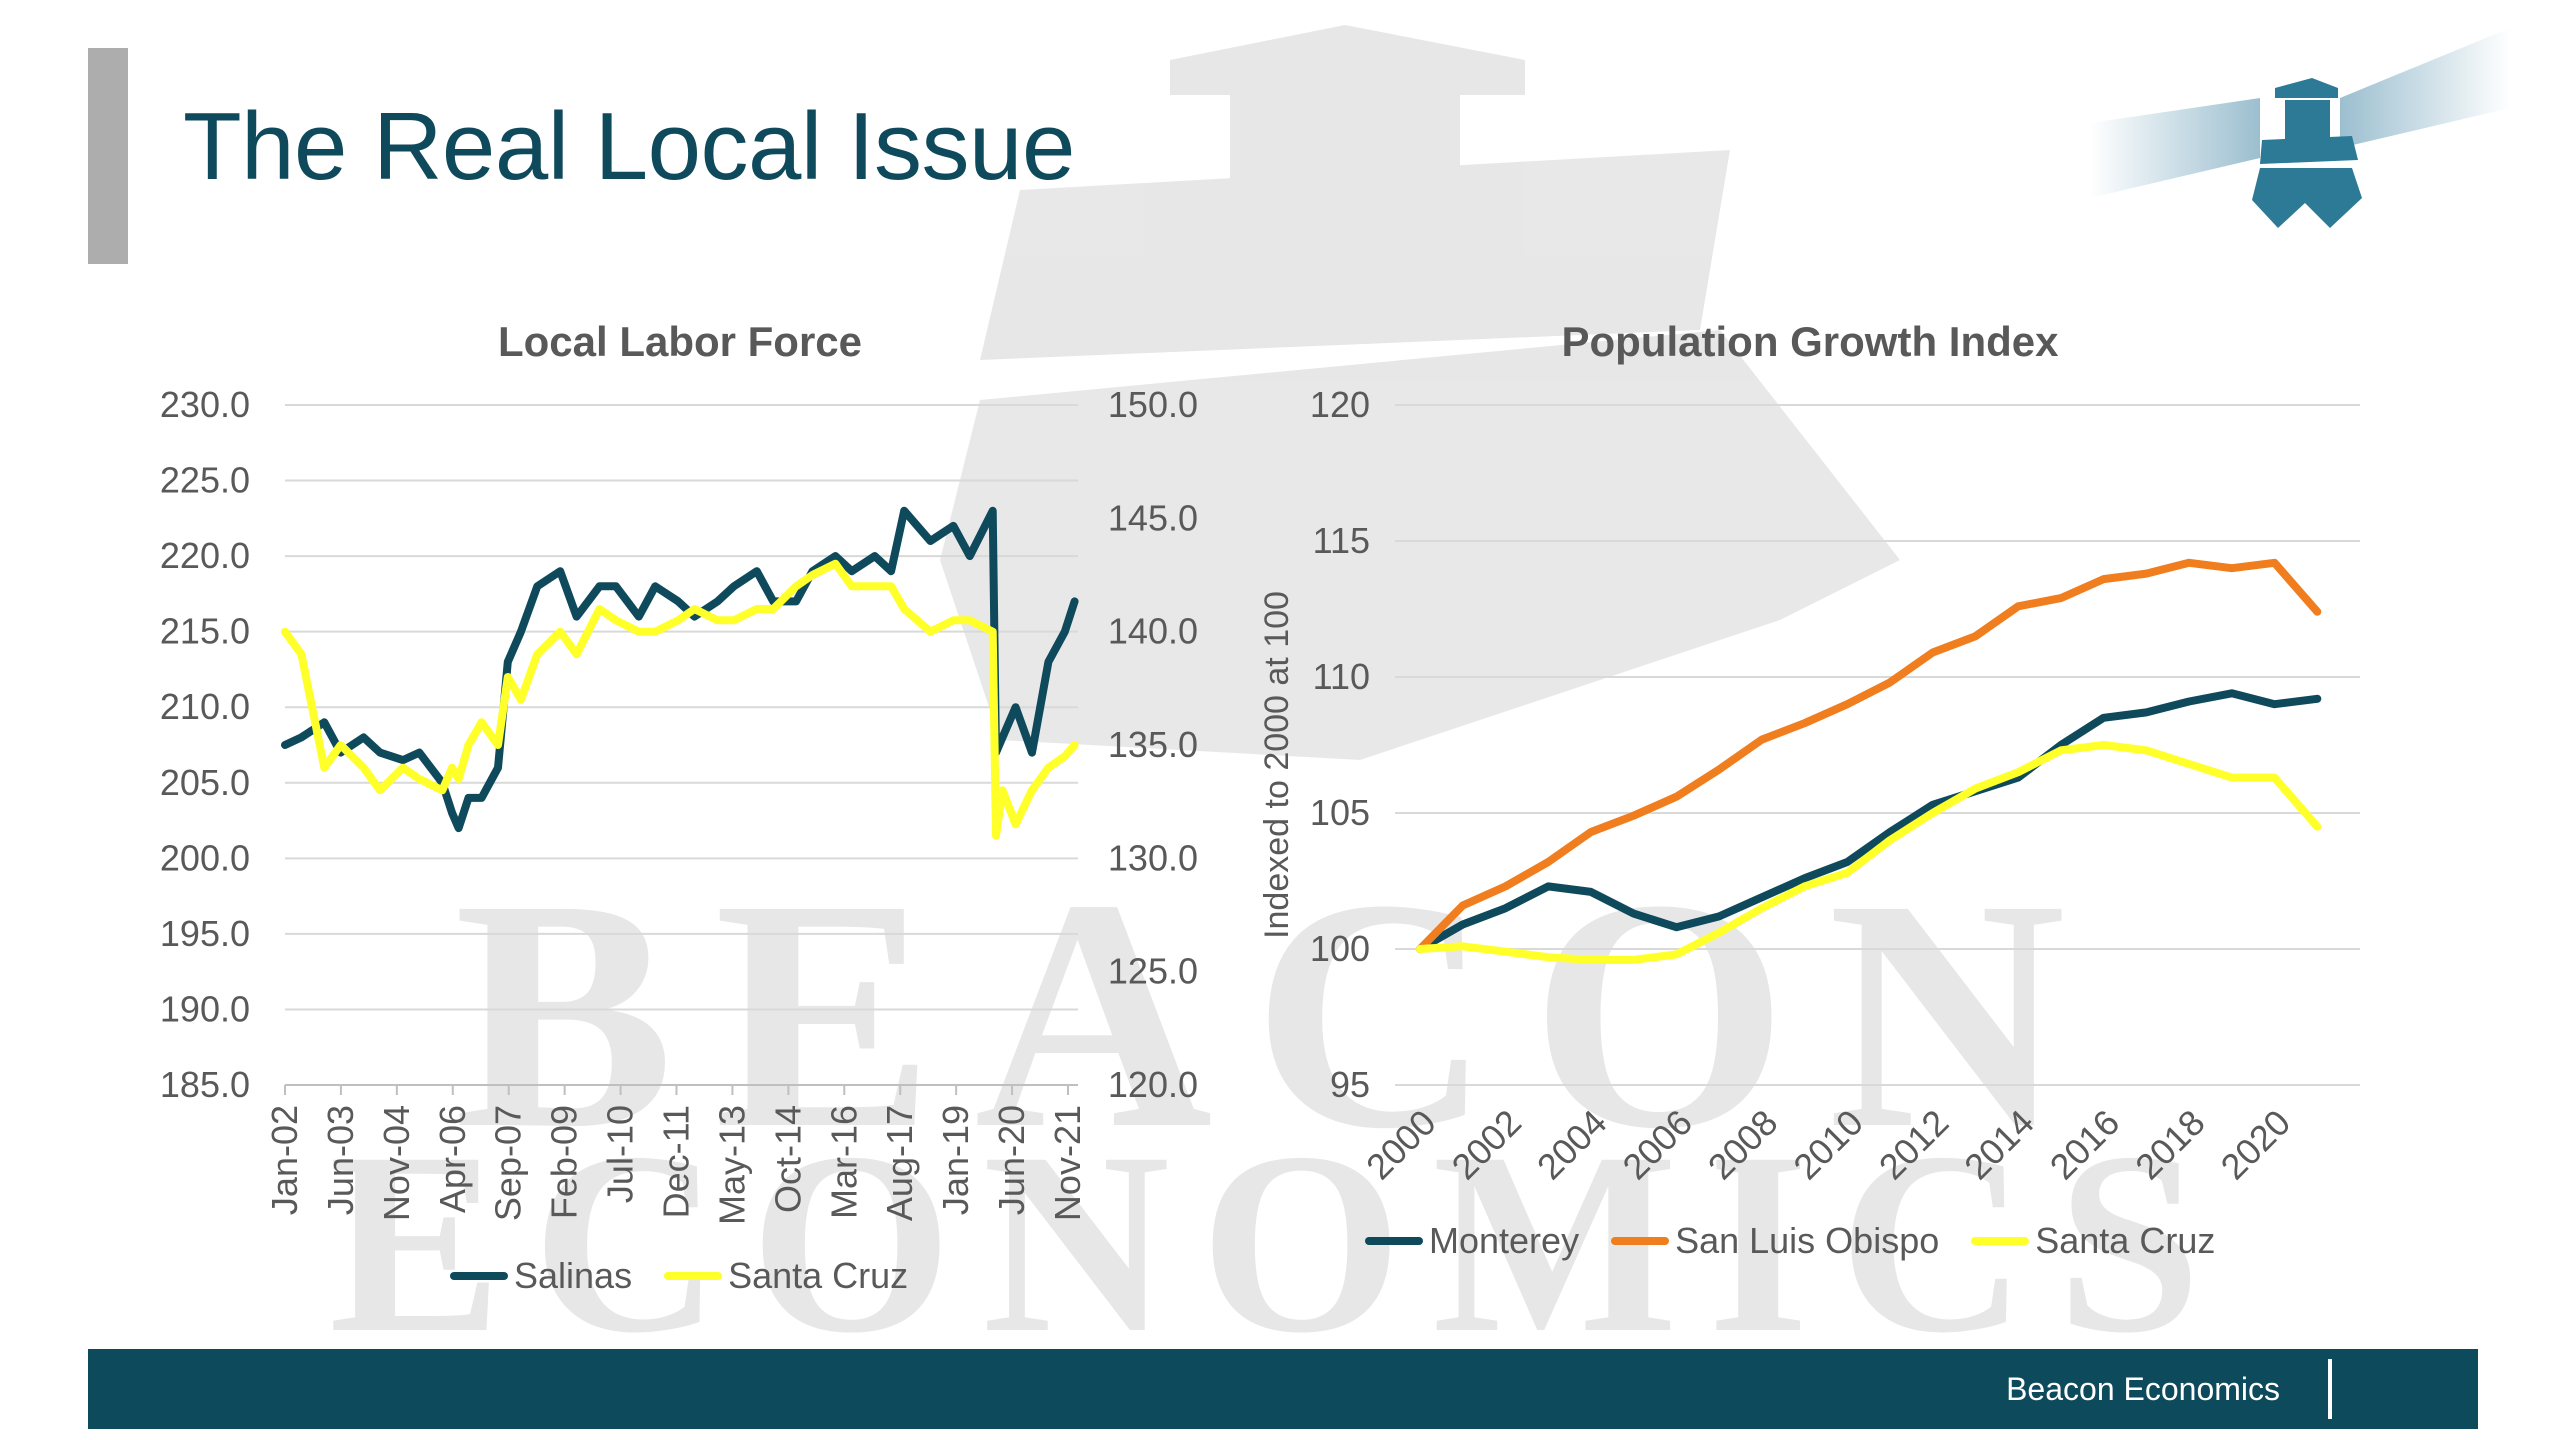 This screenshot has width=2560, height=1440. What do you see at coordinates (205, 555) in the screenshot?
I see `y-tick-label: 220.0` at bounding box center [205, 555].